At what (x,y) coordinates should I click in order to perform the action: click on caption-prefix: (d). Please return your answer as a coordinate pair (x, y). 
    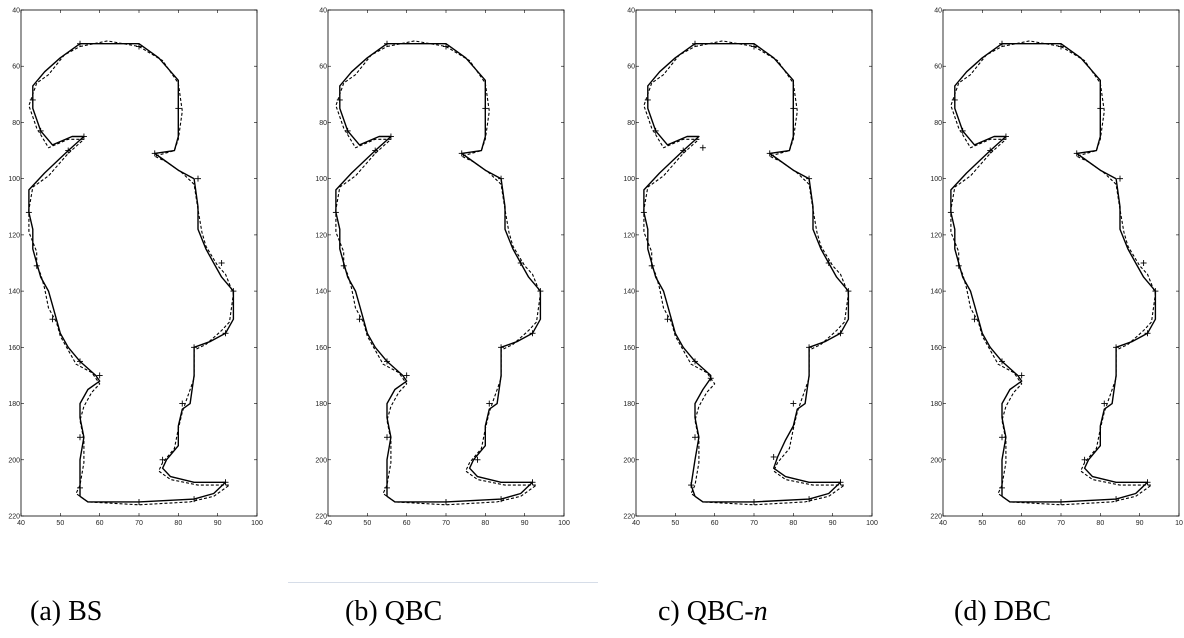
    Looking at the image, I should click on (974, 611).